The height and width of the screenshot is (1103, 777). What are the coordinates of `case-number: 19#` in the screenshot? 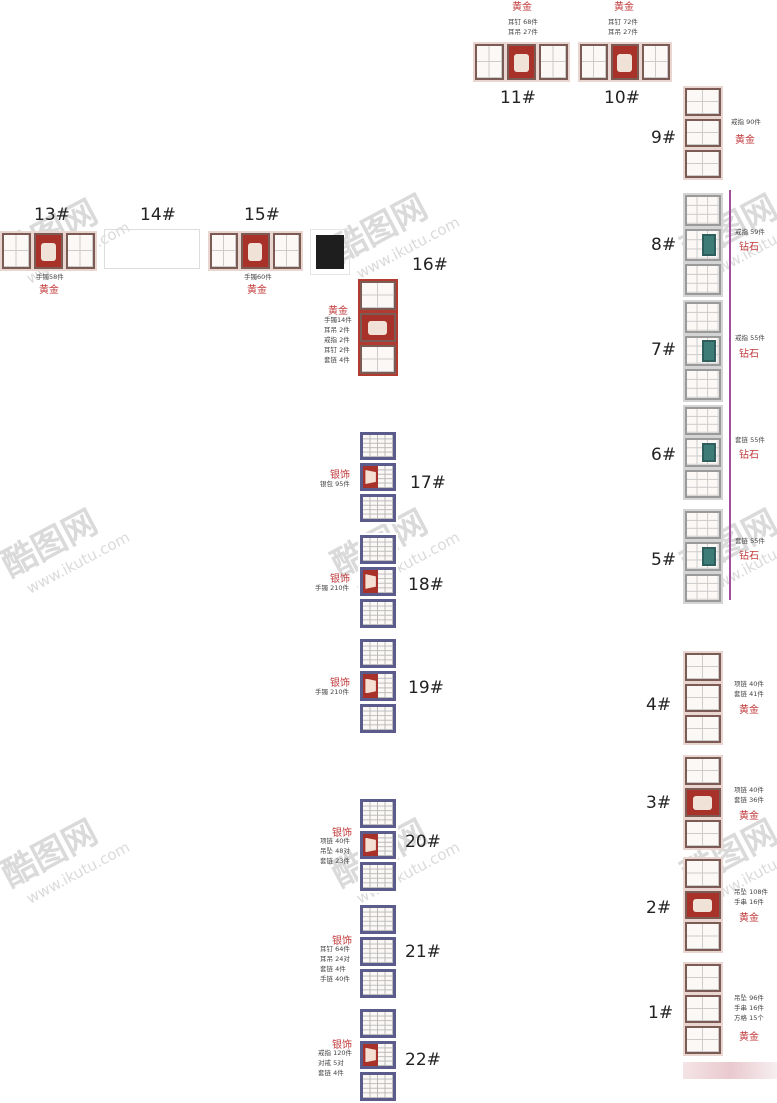 It's located at (426, 688).